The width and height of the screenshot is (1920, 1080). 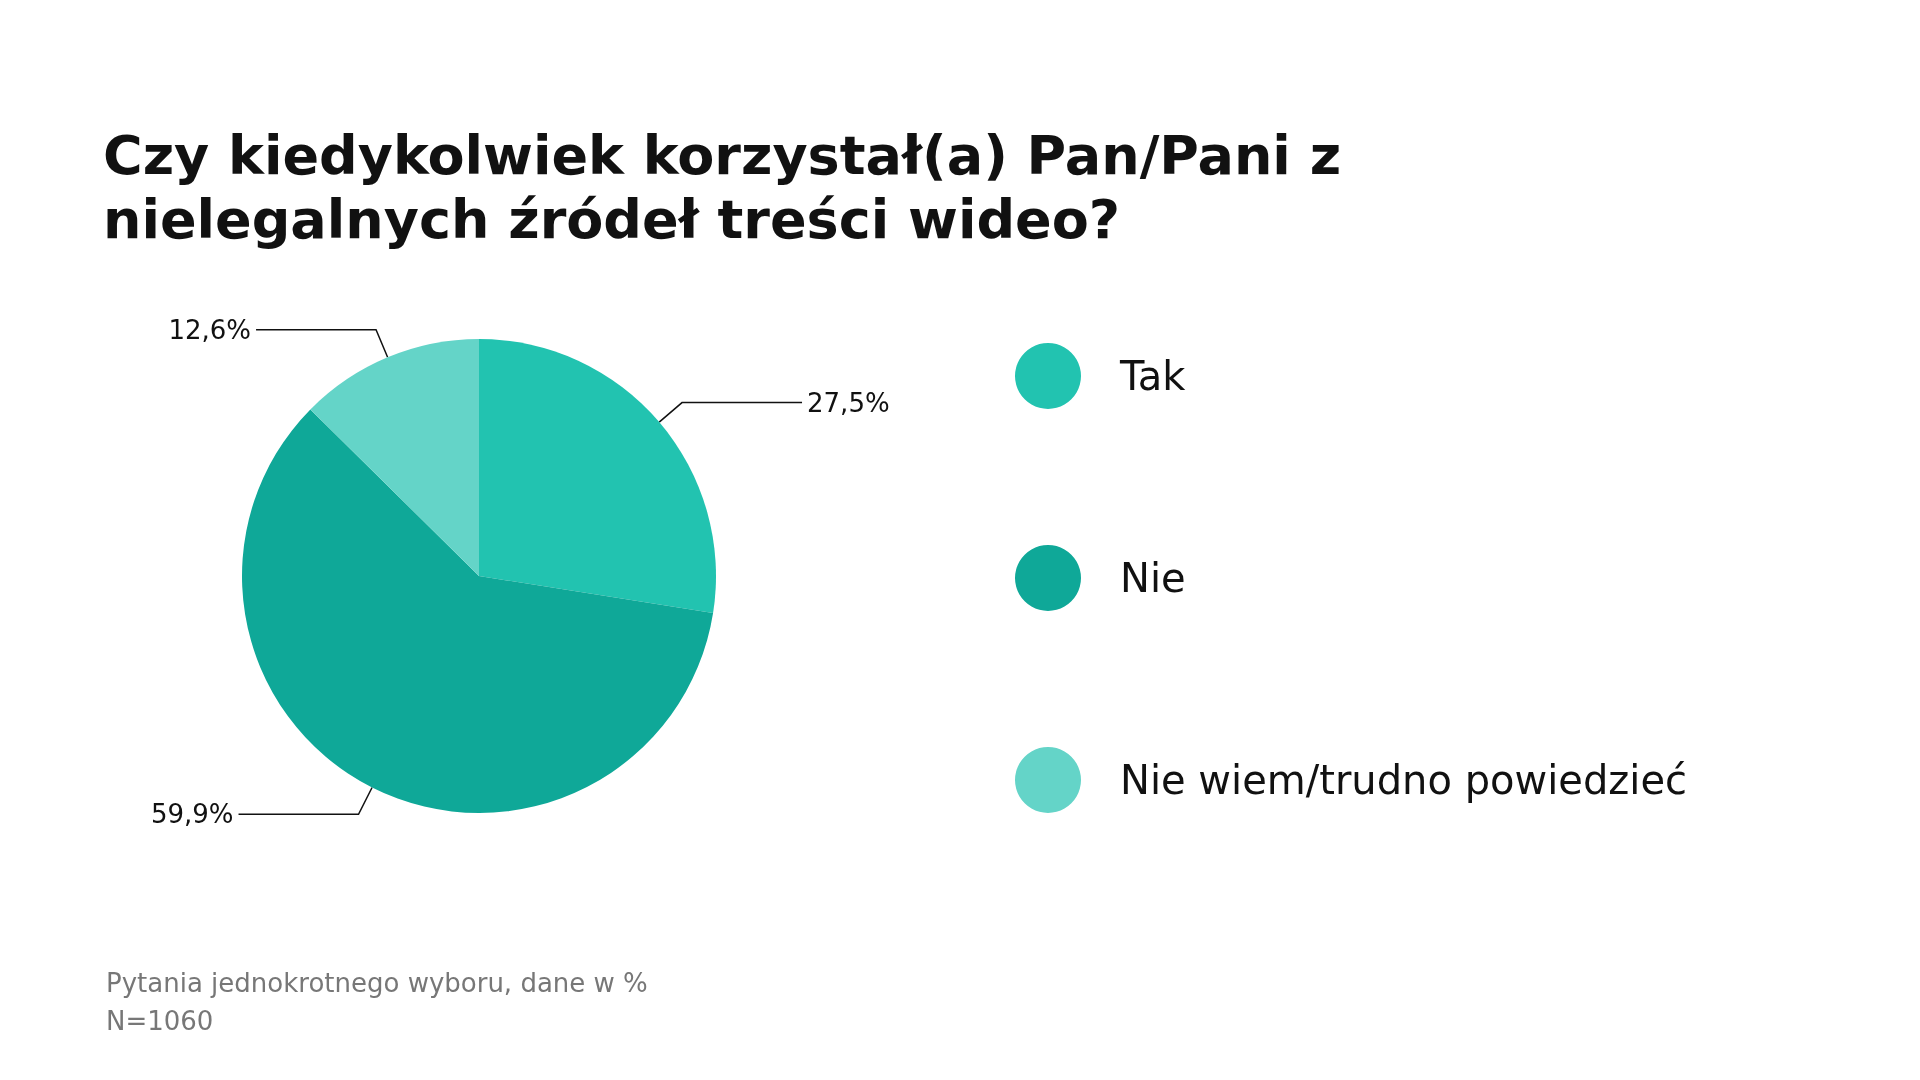 What do you see at coordinates (1153, 578) in the screenshot?
I see `legend-label: Nie` at bounding box center [1153, 578].